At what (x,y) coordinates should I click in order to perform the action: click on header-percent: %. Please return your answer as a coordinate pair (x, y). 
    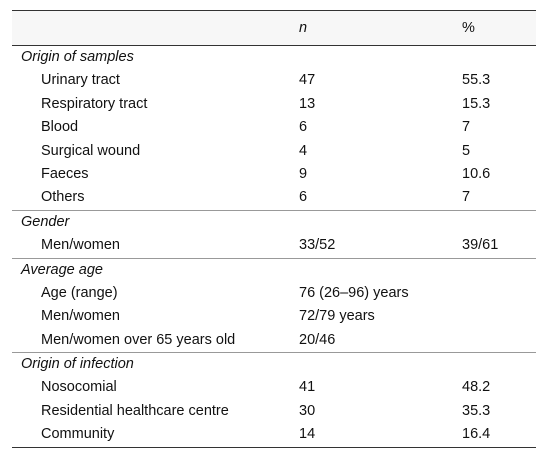
    Looking at the image, I should click on (468, 28).